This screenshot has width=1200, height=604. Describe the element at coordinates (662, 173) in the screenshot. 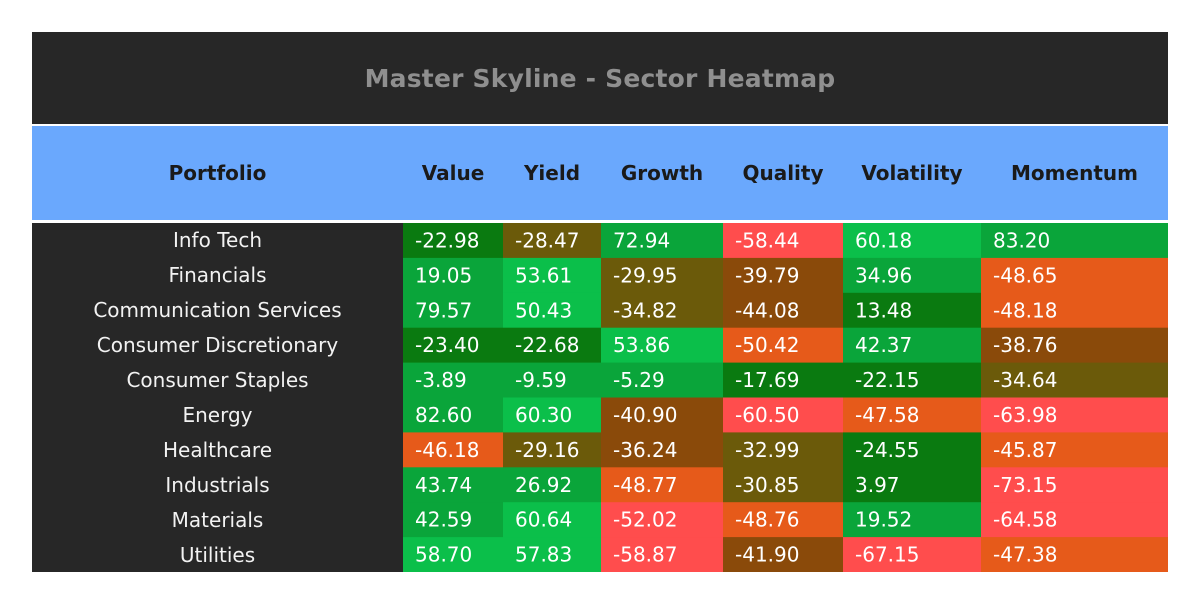

I see `header-growth: Growth` at that location.